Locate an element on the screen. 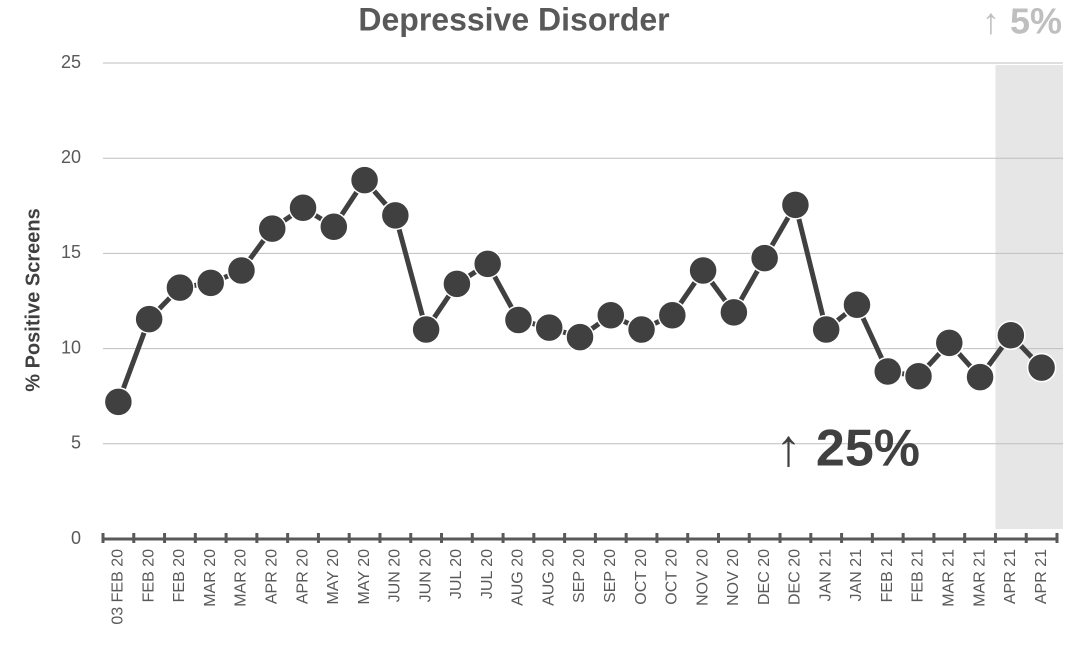 This screenshot has height=660, width=1091. y-tick-label: 15 is located at coordinates (71, 252).